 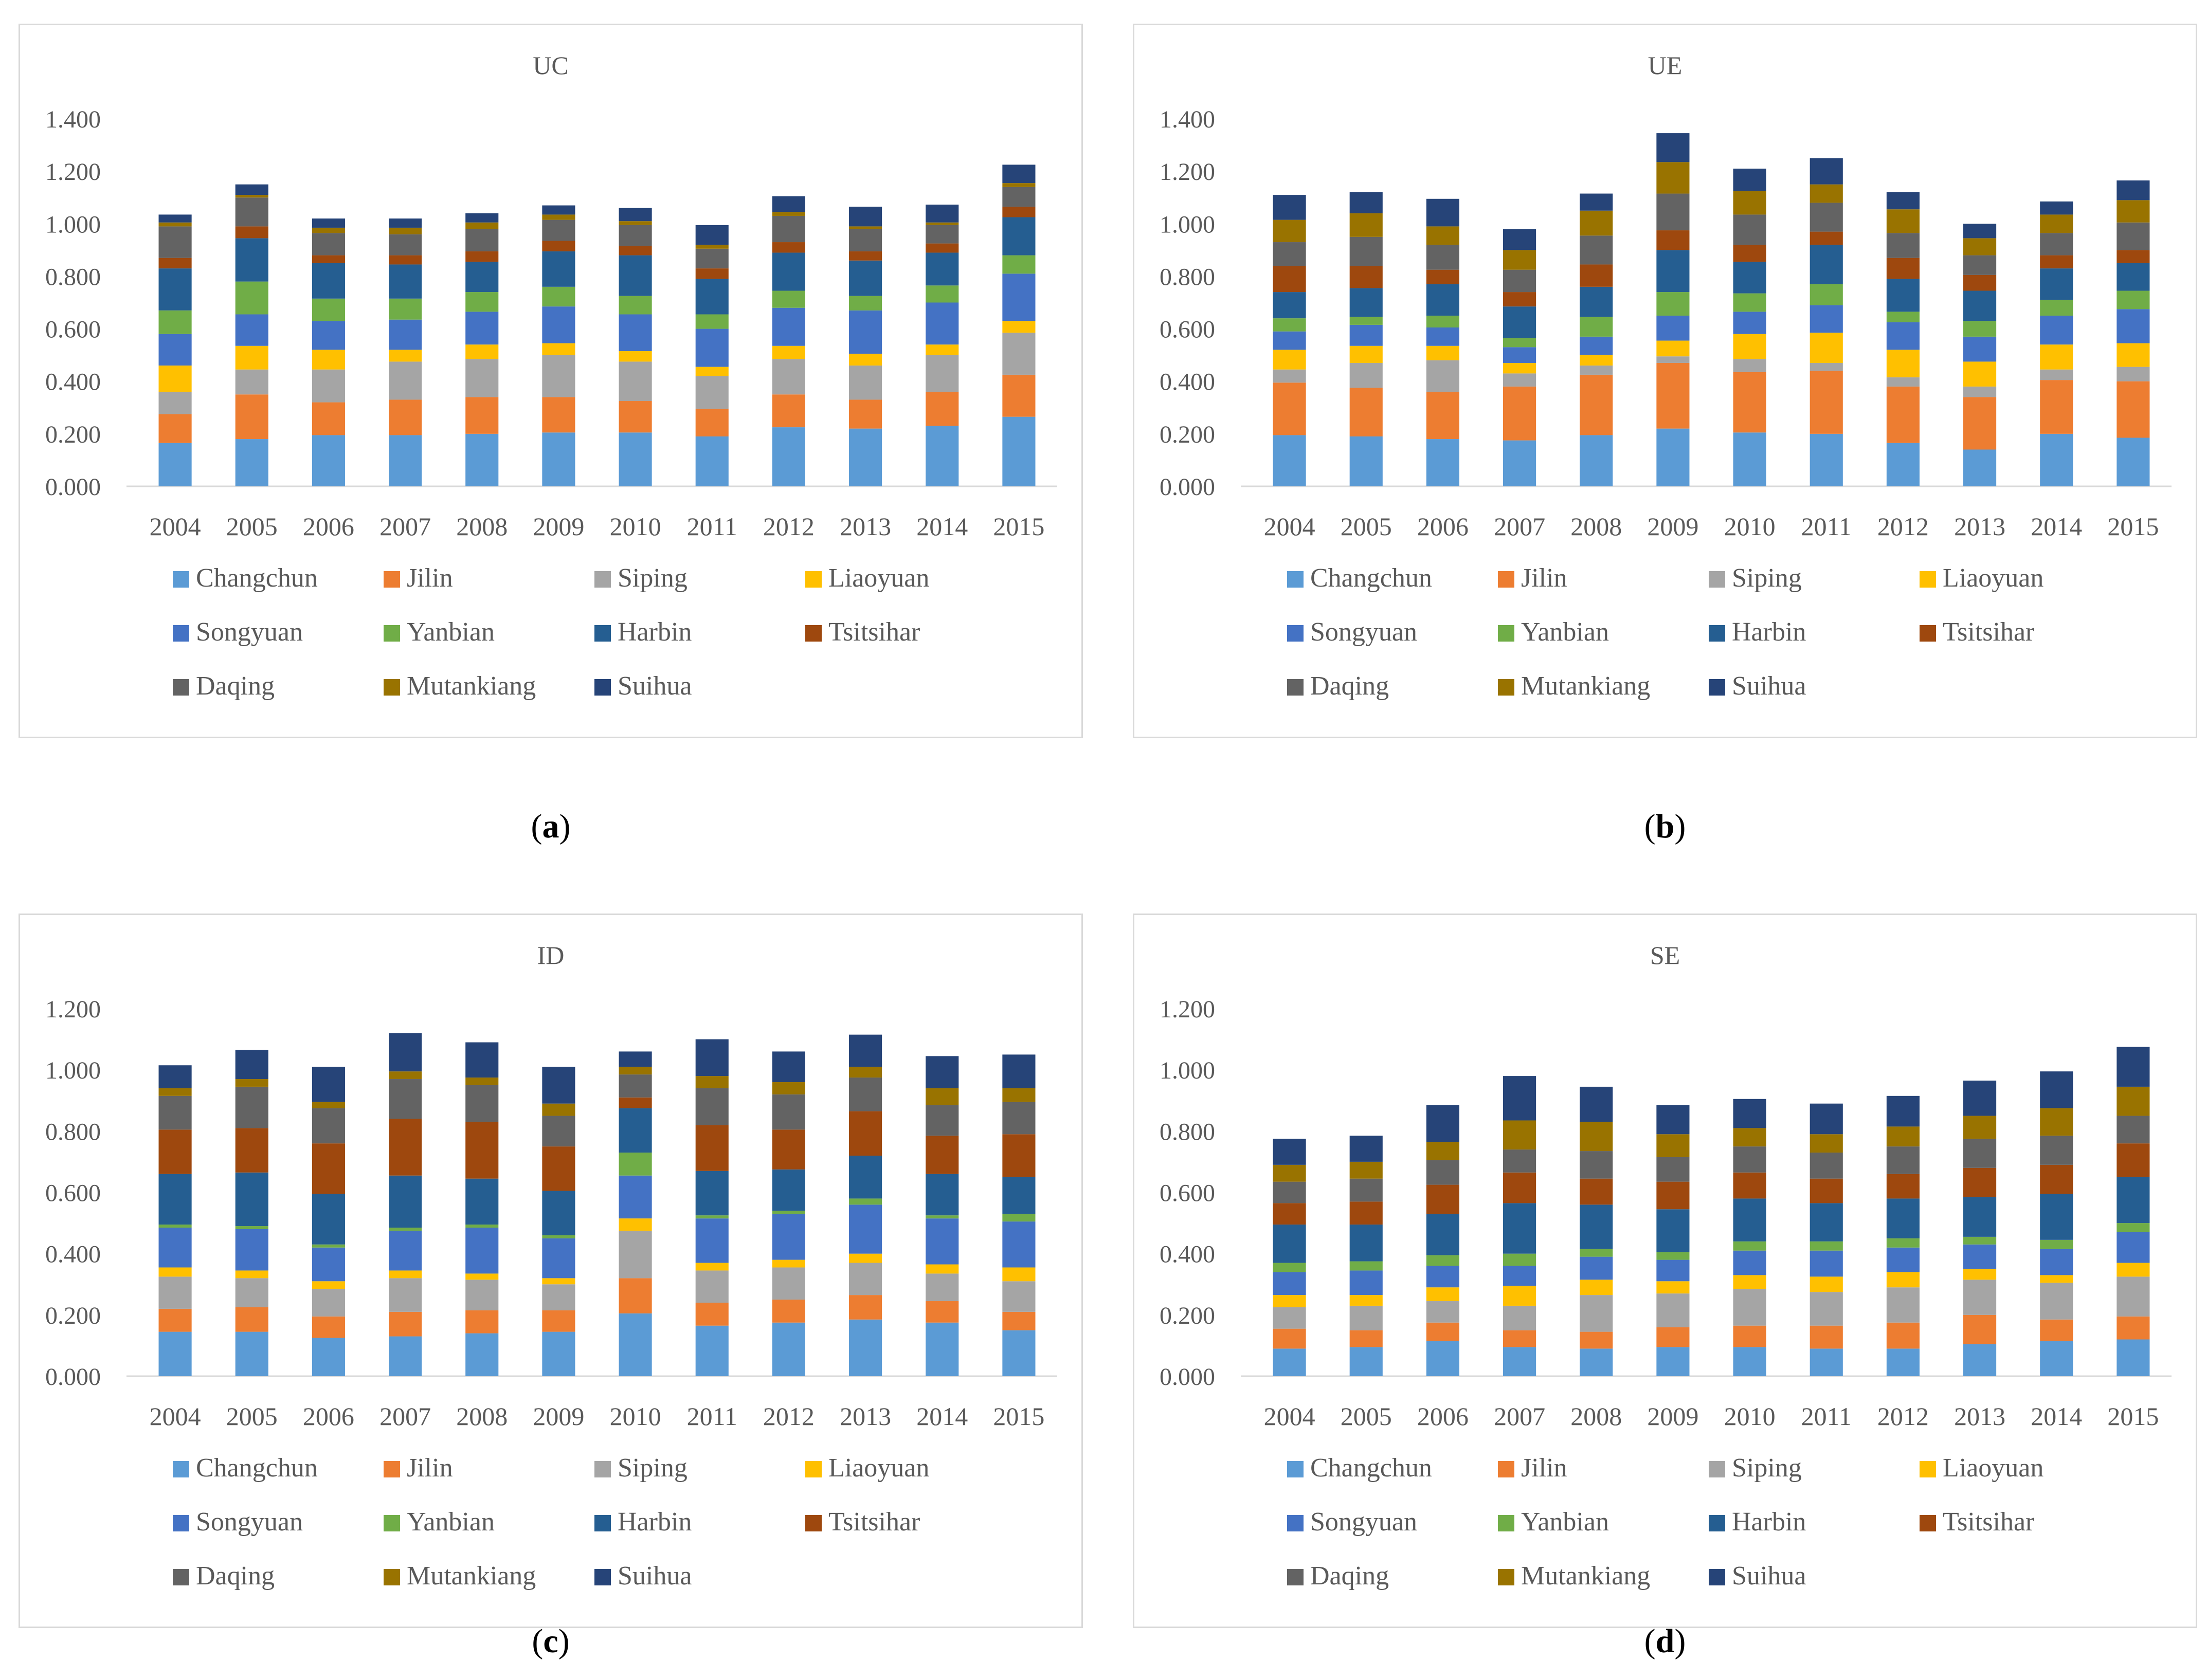 I want to click on legend-swatch-songyuan, so click(x=181, y=634).